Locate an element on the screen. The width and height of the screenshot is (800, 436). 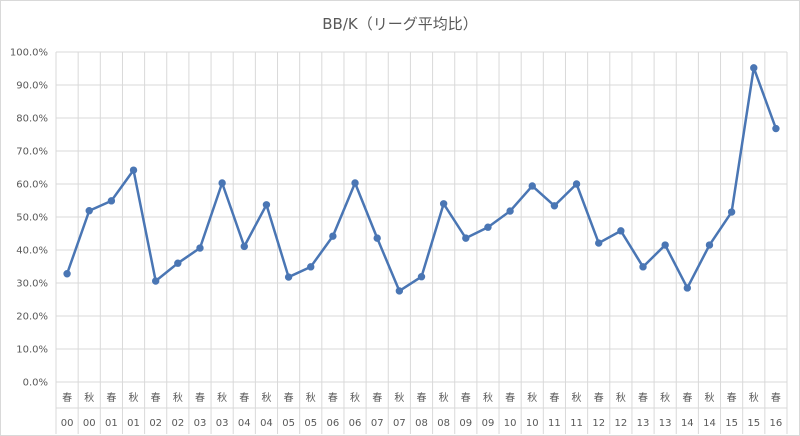
x-tick-label-year: 10 is located at coordinates (532, 423).